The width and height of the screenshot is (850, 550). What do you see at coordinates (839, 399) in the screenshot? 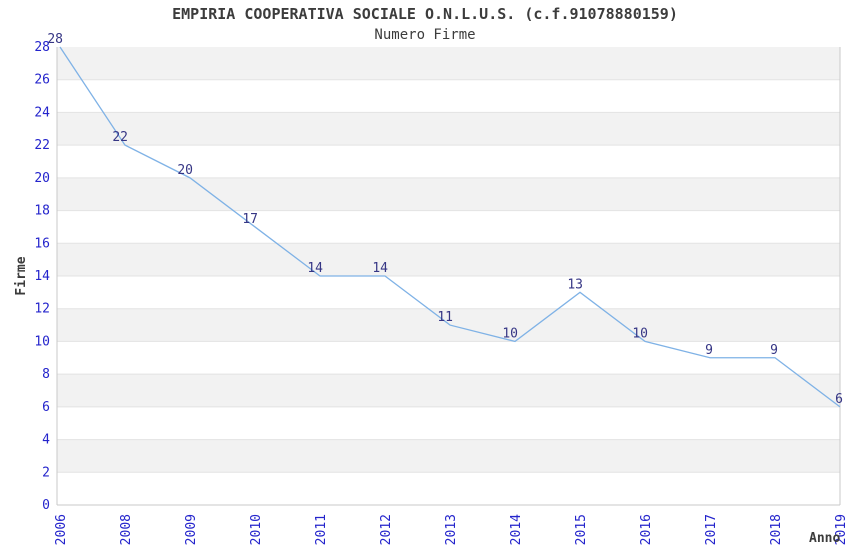
I see `data-point-label: 6` at bounding box center [839, 399].